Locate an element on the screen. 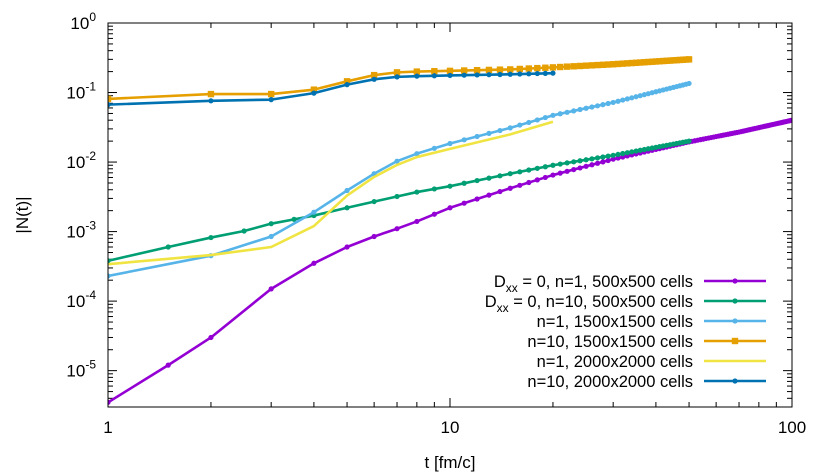 The height and width of the screenshot is (475, 830). y-tick-label: 10⁻² is located at coordinates (81, 160).